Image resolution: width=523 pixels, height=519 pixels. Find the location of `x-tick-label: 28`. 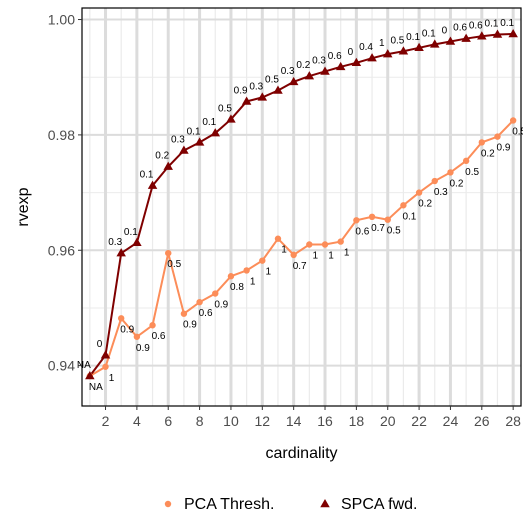

x-tick-label: 28 is located at coordinates (513, 421).